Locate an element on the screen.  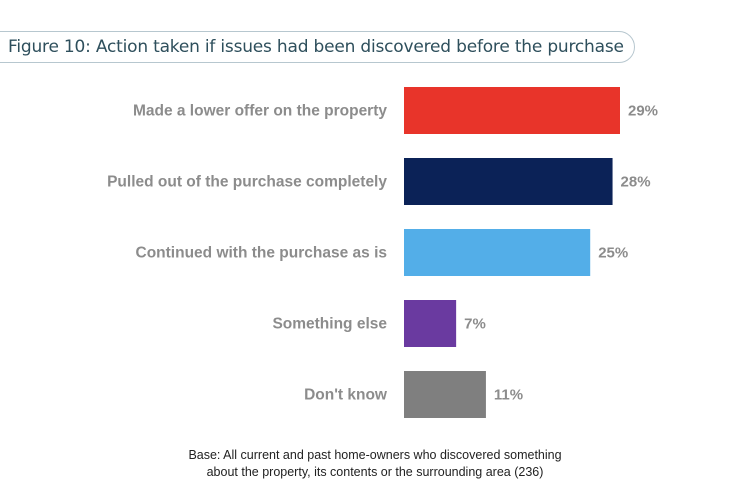
value-label-1: 28% is located at coordinates (636, 182).